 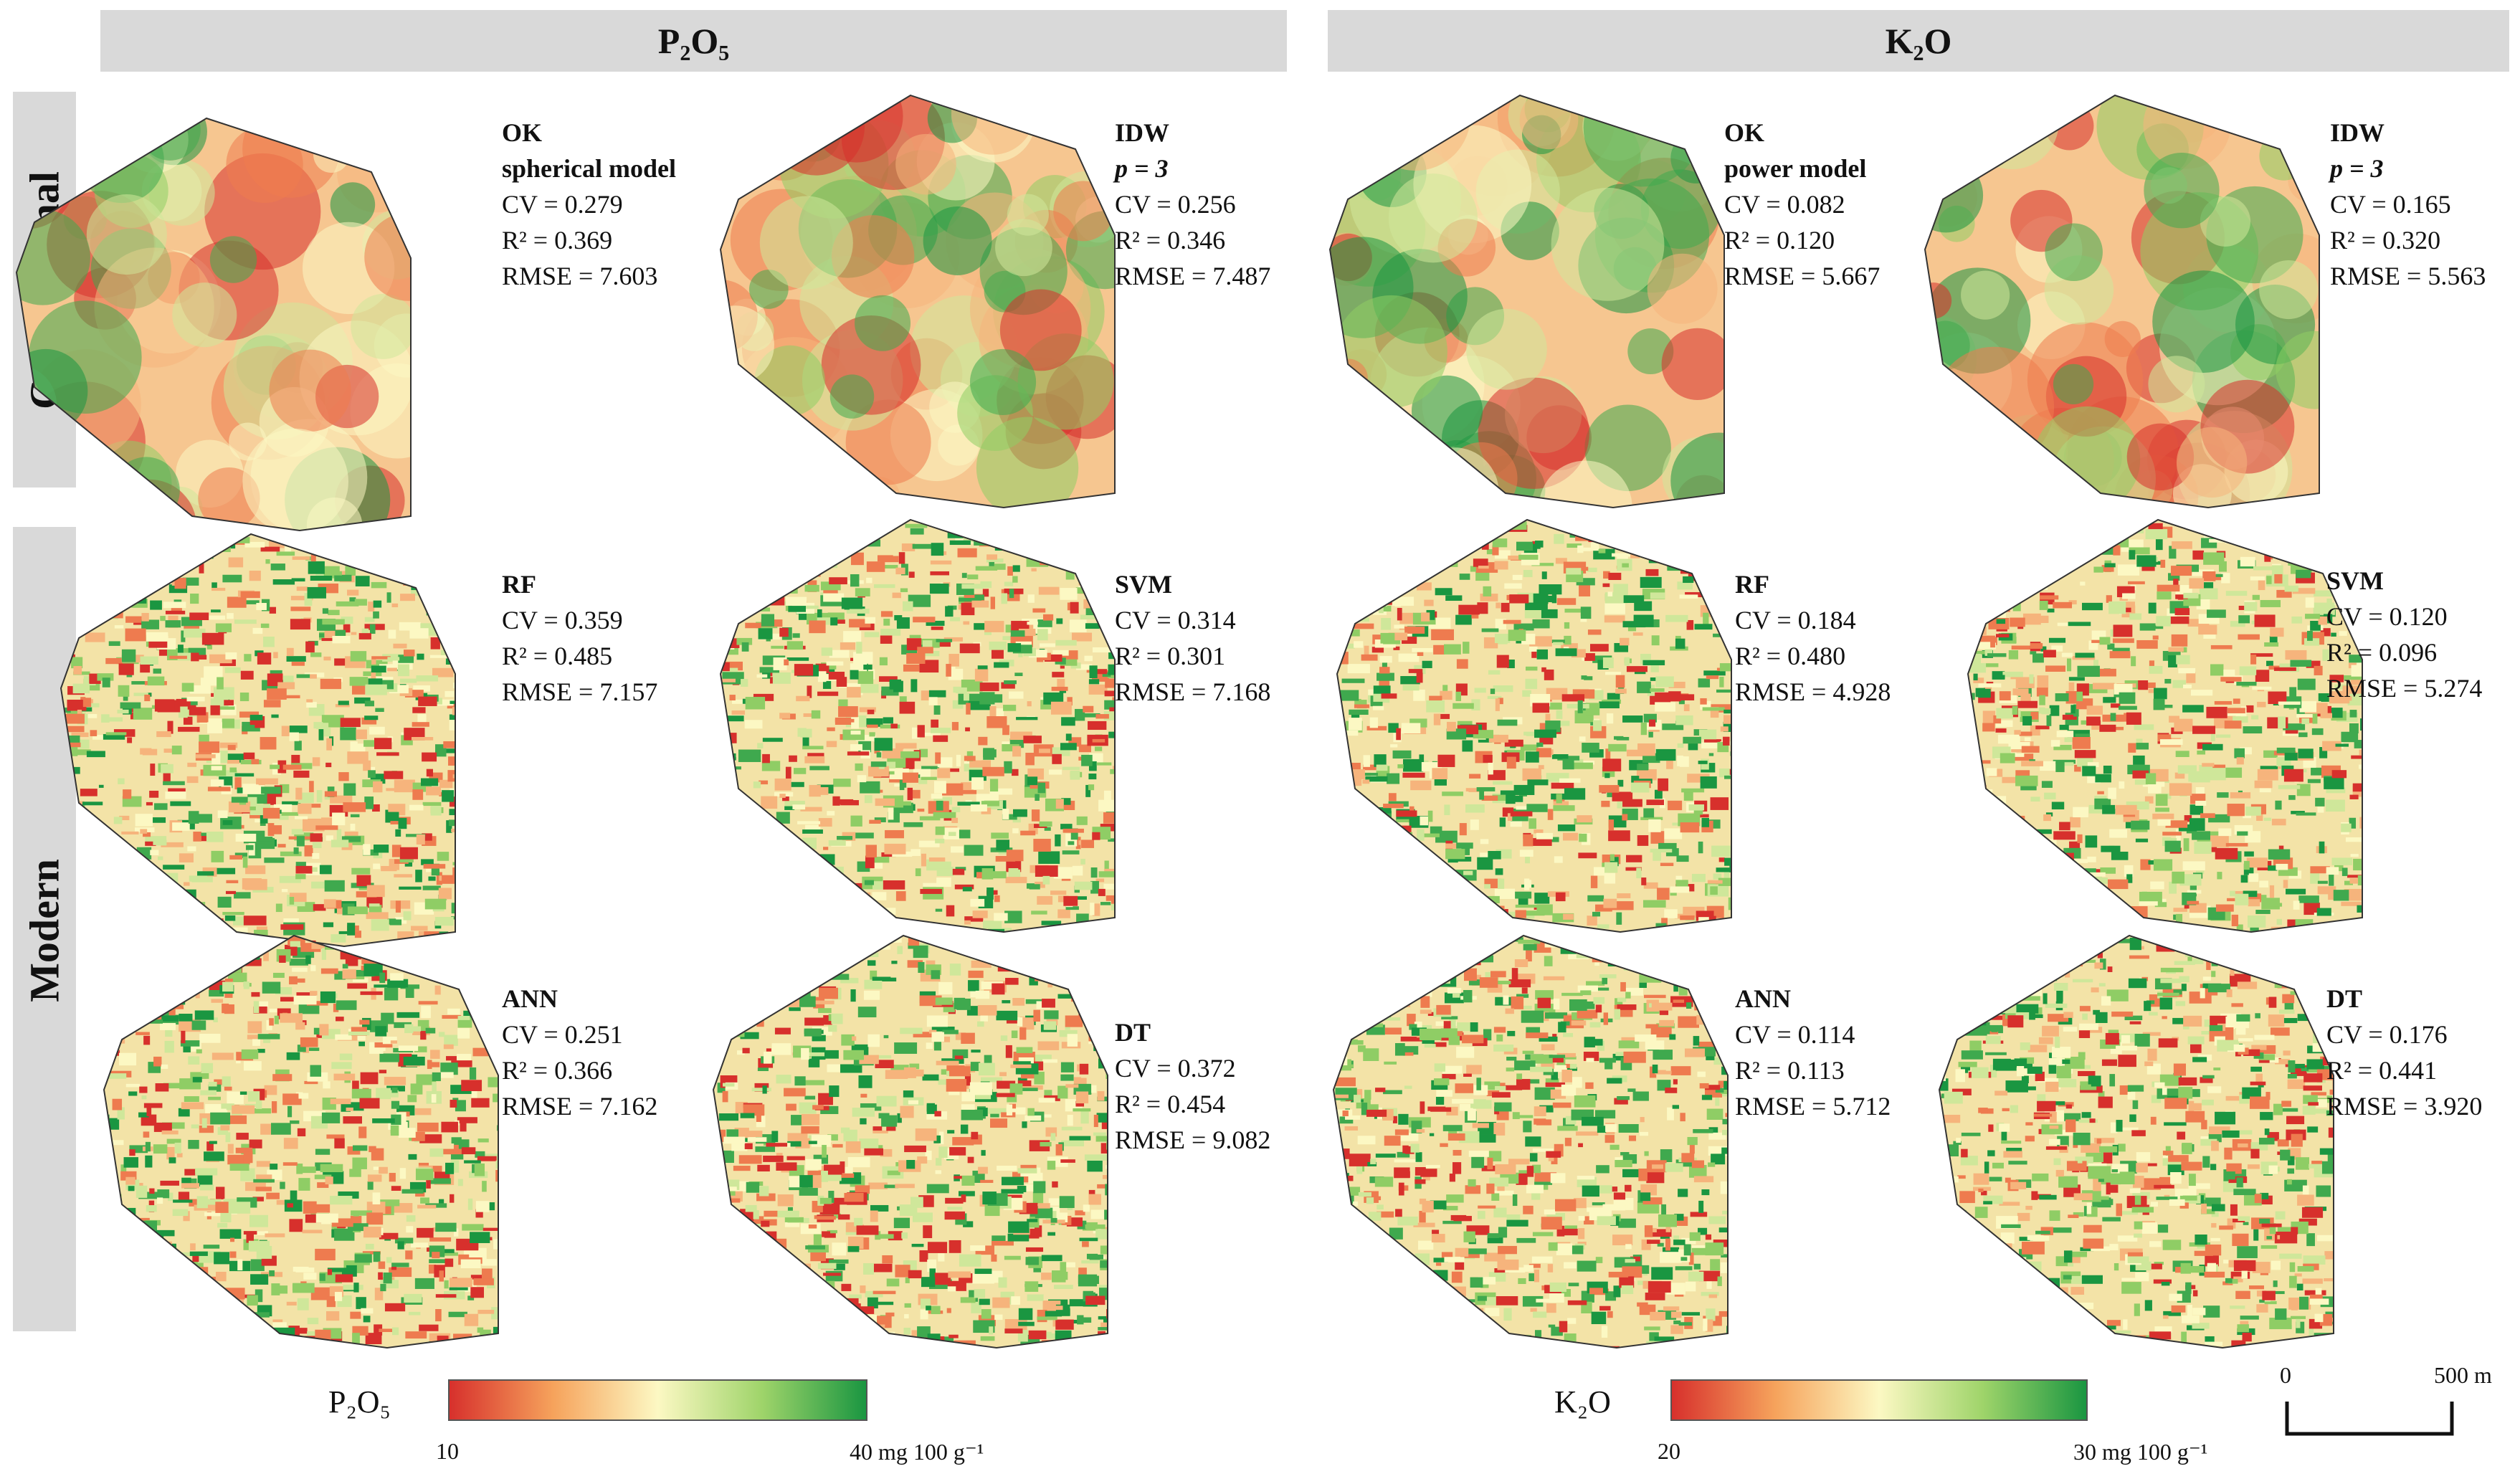 What do you see at coordinates (1813, 638) in the screenshot?
I see `stats-k2o-rf: RF CV = 0.184 R² = 0.480 RMSE = 4.928` at bounding box center [1813, 638].